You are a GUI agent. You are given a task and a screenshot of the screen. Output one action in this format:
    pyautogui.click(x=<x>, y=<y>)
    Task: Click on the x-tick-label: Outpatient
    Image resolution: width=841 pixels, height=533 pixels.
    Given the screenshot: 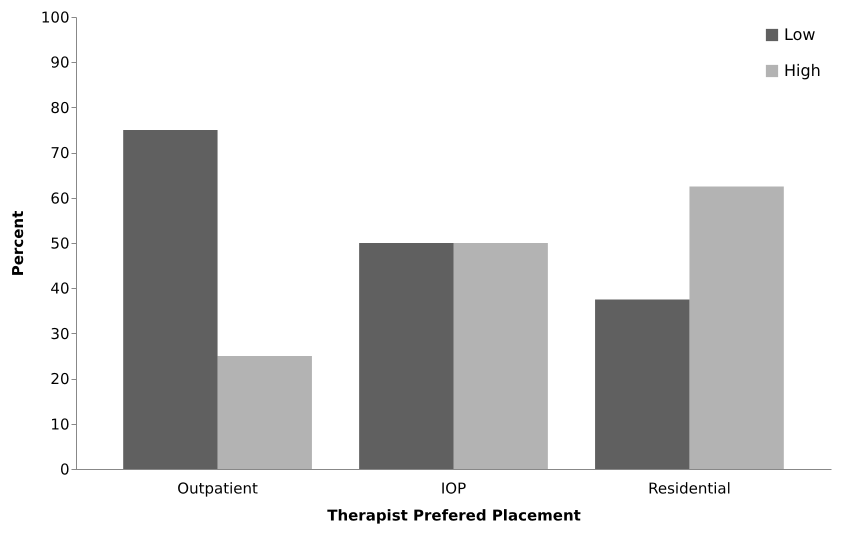 What is the action you would take?
    pyautogui.click(x=217, y=489)
    